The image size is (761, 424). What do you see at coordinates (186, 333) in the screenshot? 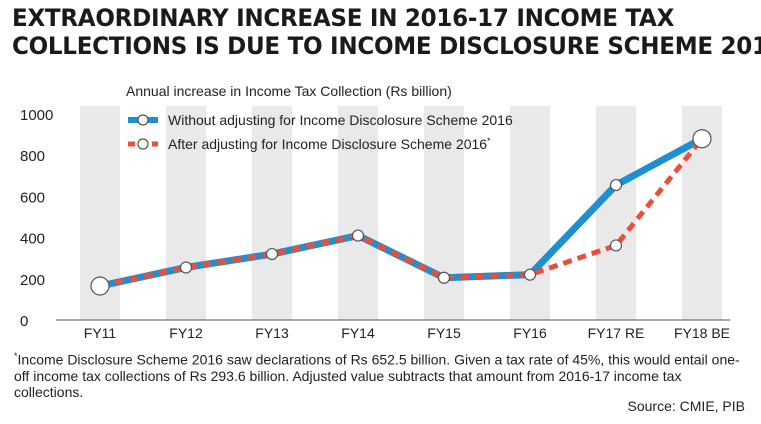
I see `x-tick-label: FY12` at bounding box center [186, 333].